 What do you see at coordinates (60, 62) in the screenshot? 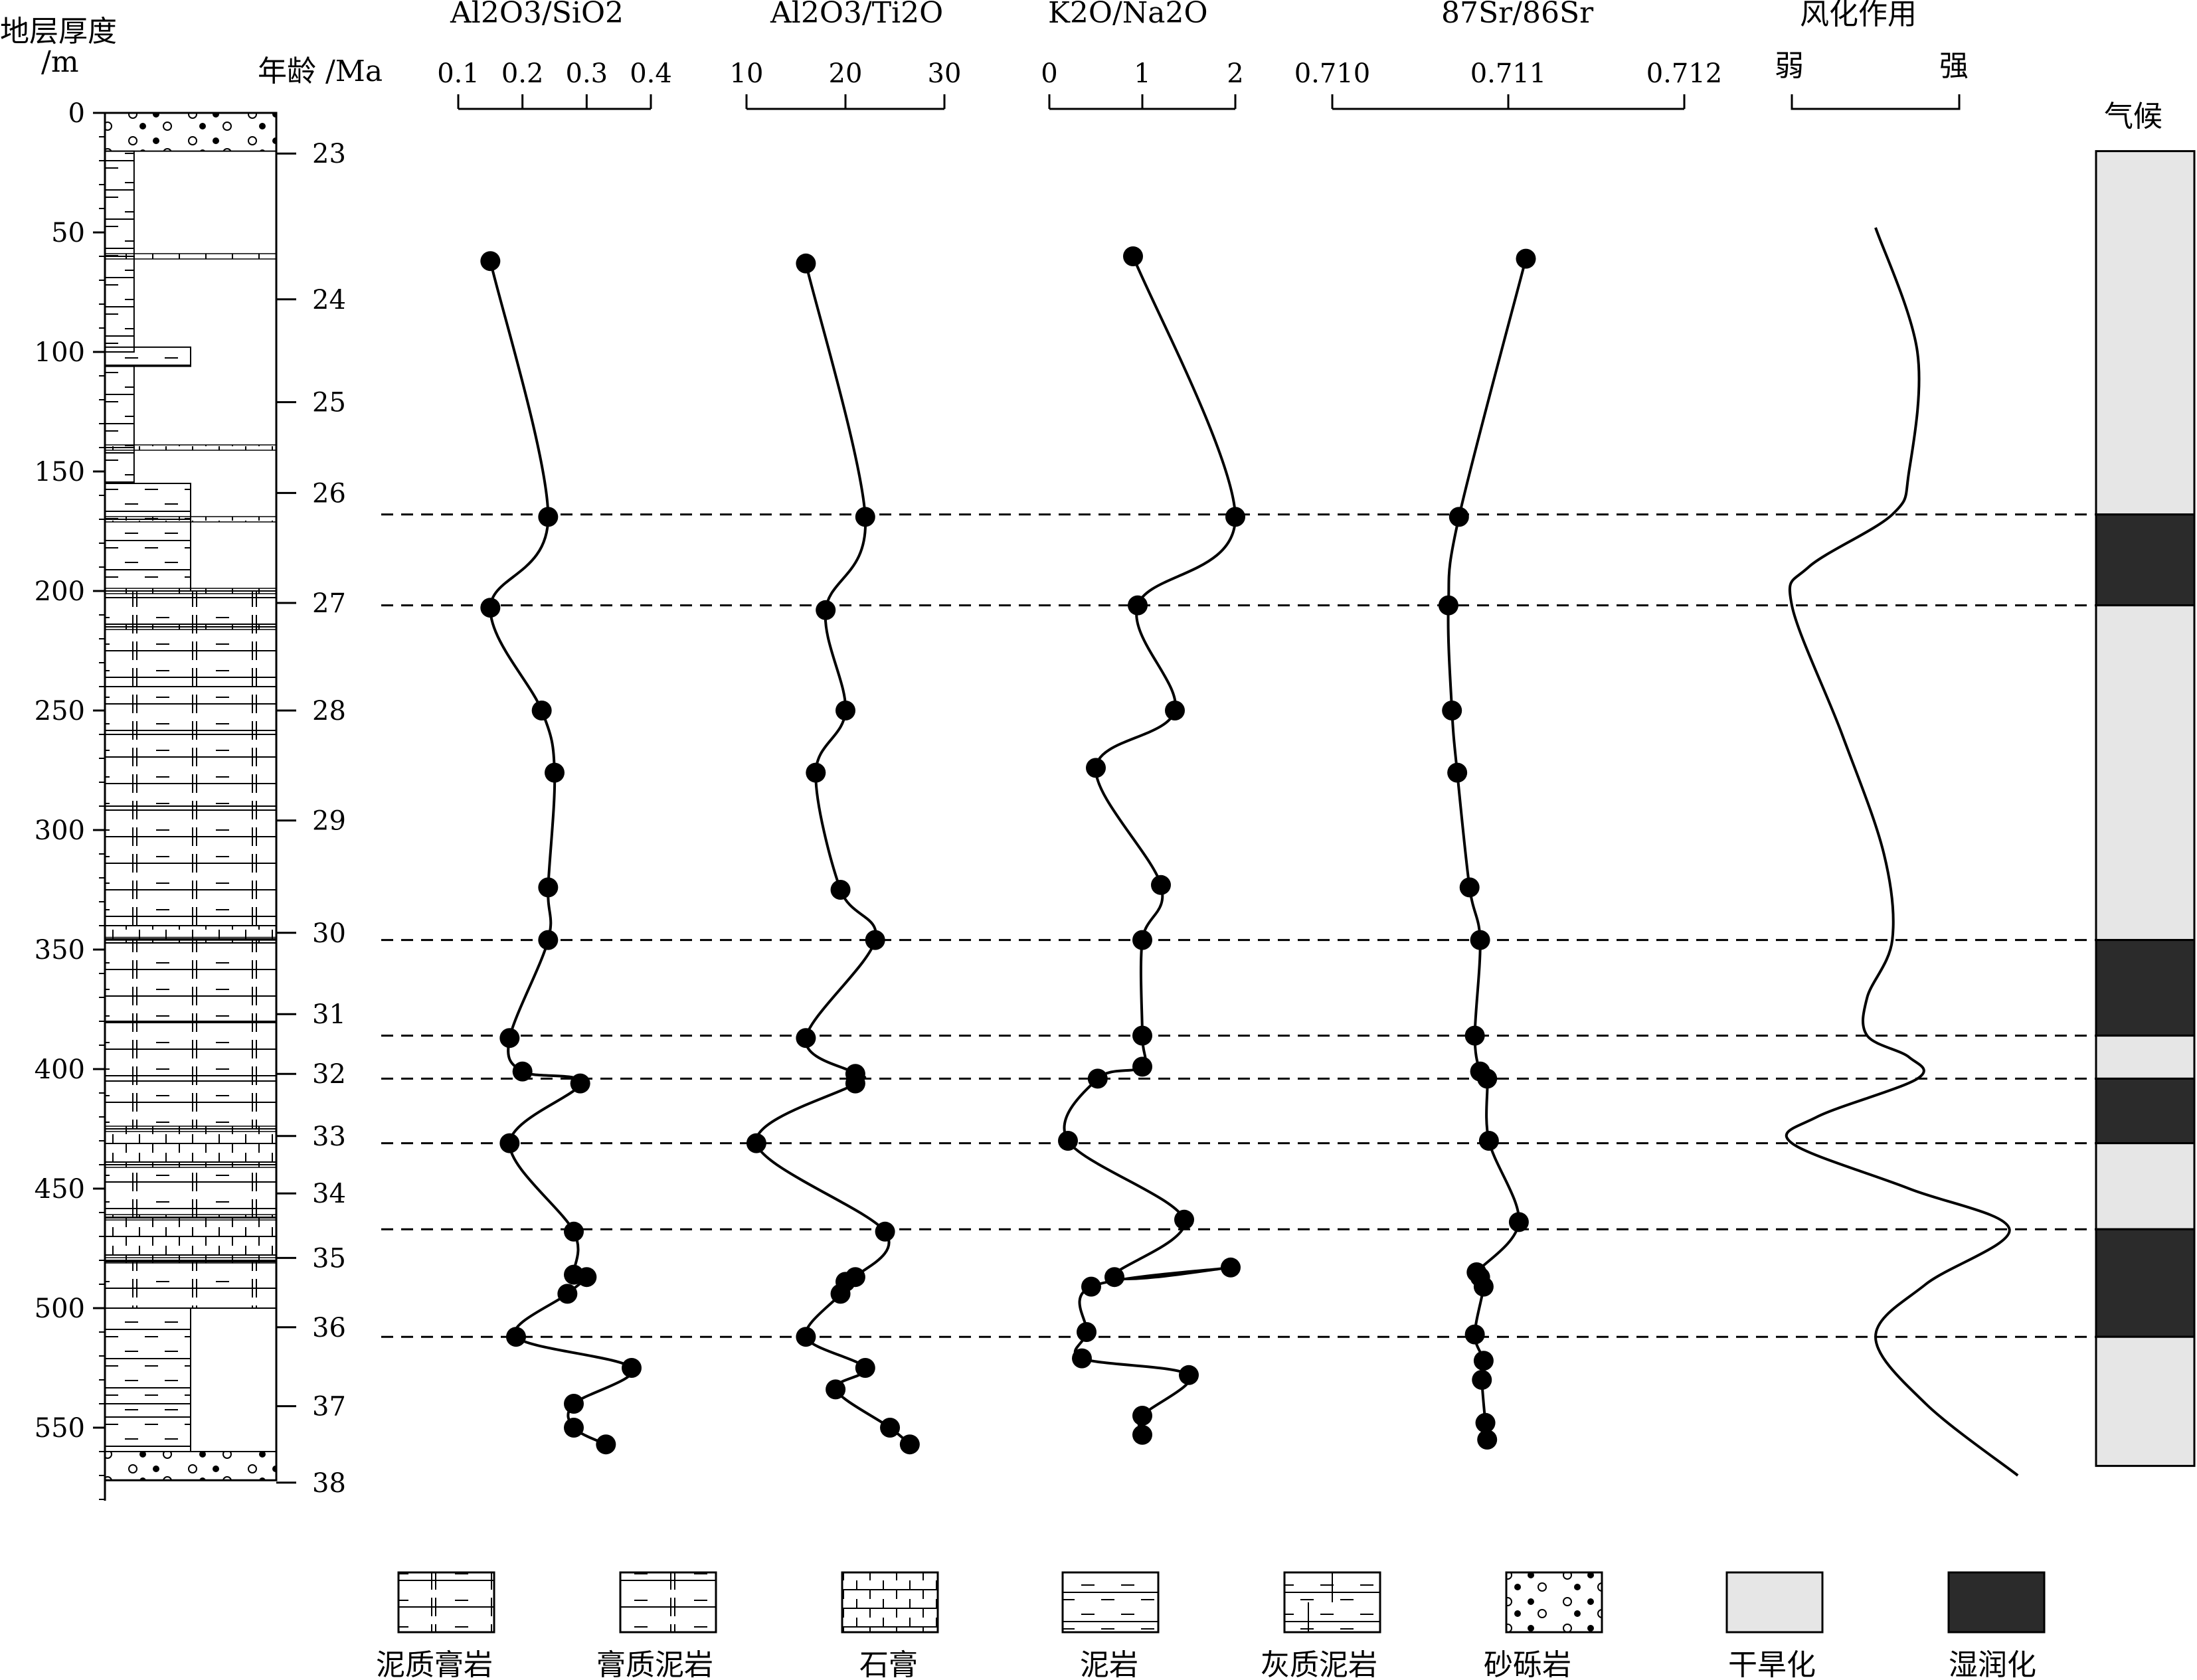
I see `depth-axis-unit: /m` at bounding box center [60, 62].